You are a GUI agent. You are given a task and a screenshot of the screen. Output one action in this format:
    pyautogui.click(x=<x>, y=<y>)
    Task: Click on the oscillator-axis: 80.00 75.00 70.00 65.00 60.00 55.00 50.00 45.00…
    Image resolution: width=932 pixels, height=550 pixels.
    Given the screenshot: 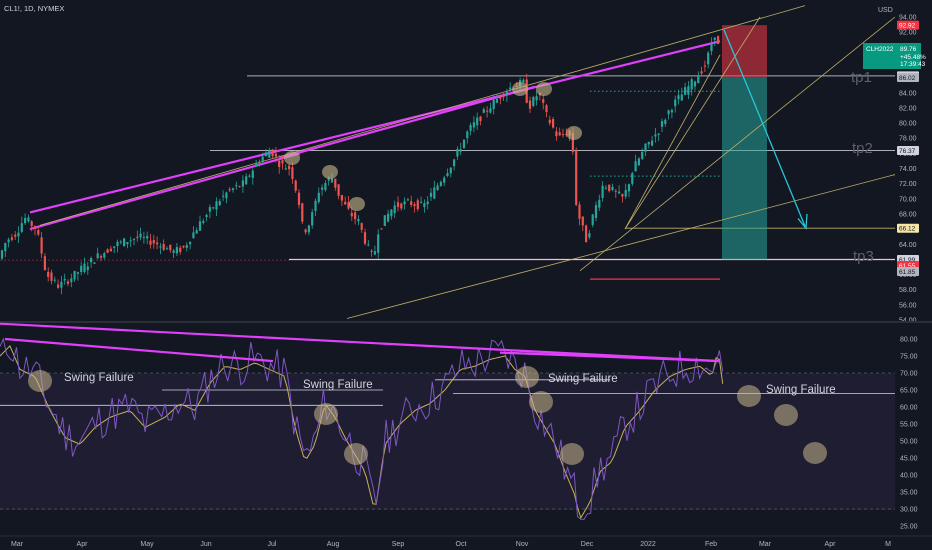 What is the action you would take?
    pyautogui.click(x=909, y=434)
    